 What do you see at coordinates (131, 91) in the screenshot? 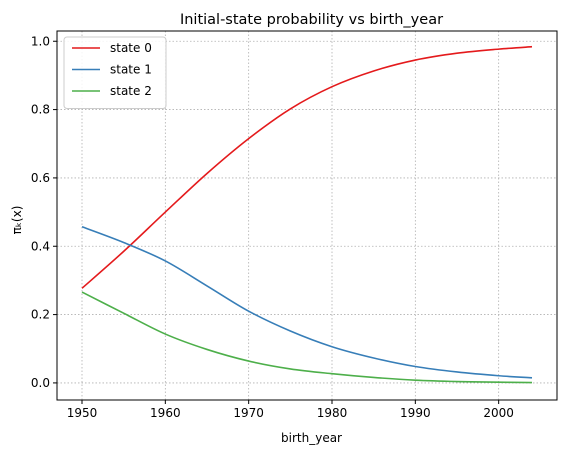
I see `legend-label: state 2` at bounding box center [131, 91].